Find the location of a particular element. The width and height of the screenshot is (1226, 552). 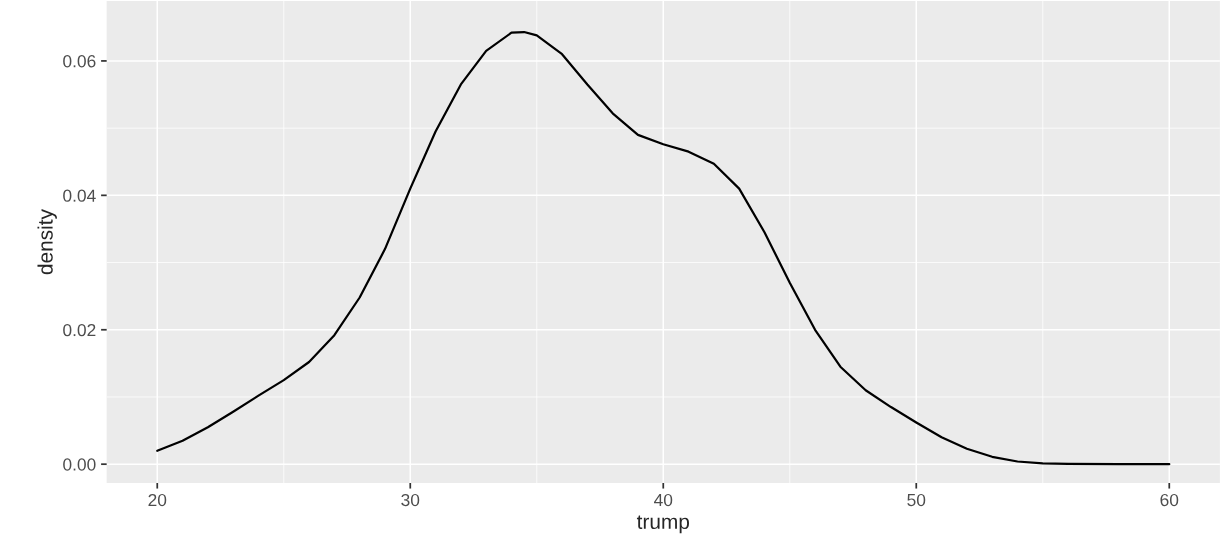

x-tick-label: 60 is located at coordinates (1169, 500).